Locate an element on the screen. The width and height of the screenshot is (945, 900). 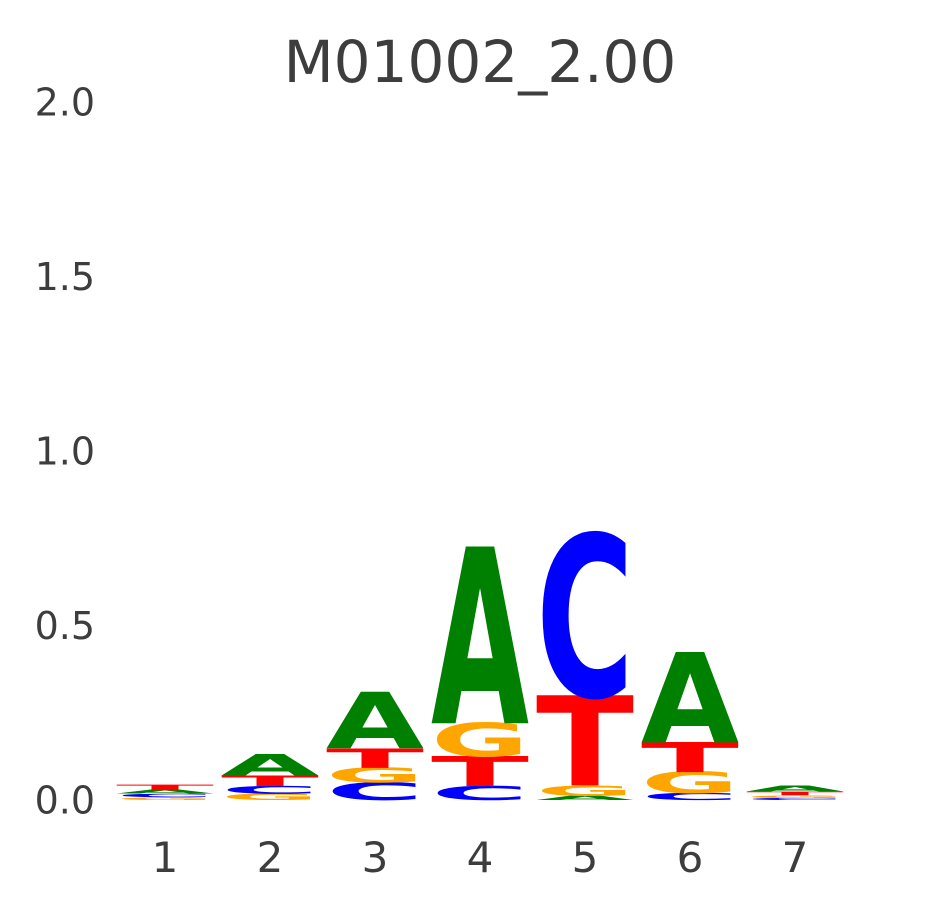
y-axis-tick-labels: 0.0 0.5 1.0 1.5 2.0 is located at coordinates (65, 451).